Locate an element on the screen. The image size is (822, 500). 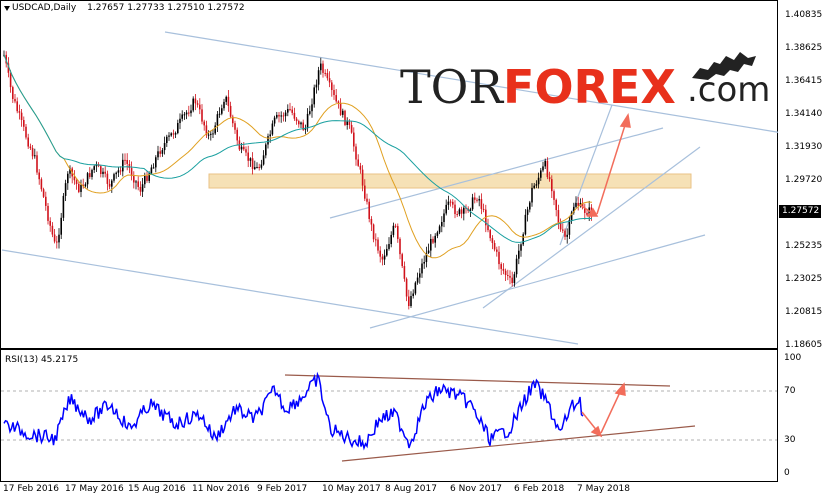
date-axis-label: 17 Feb 2016 is located at coordinates (31, 489).